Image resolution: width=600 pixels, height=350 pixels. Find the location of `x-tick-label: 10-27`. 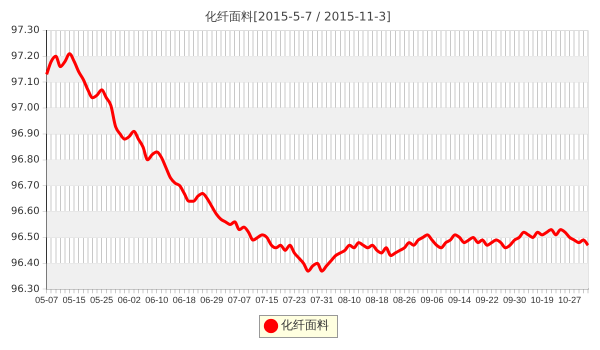

x-tick-label: 10-27 is located at coordinates (570, 300).